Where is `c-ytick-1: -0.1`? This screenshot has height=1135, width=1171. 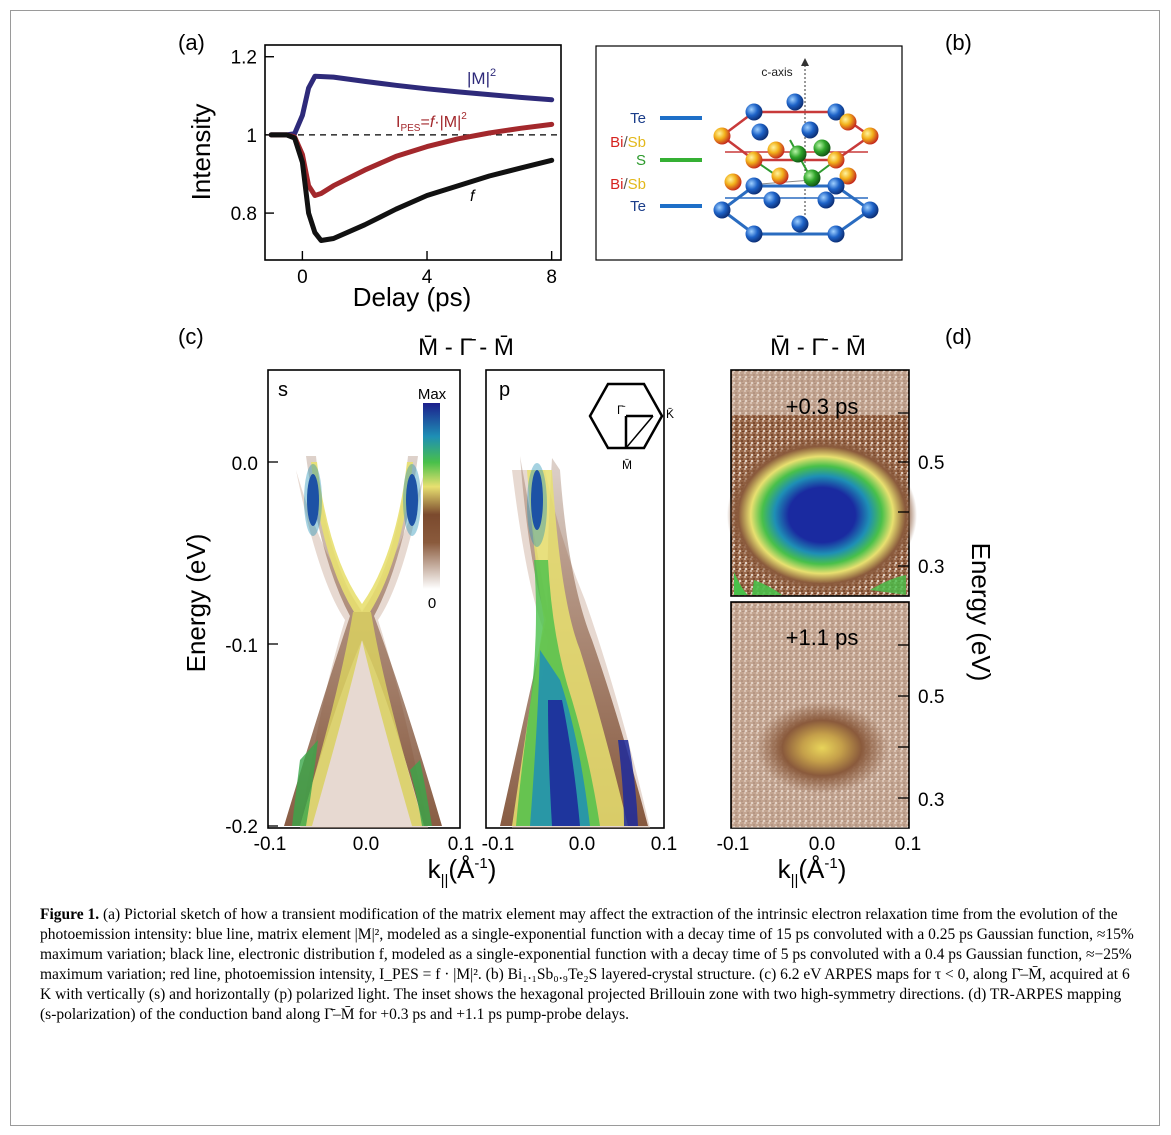
c-ytick-1: -0.1 is located at coordinates (241, 646).